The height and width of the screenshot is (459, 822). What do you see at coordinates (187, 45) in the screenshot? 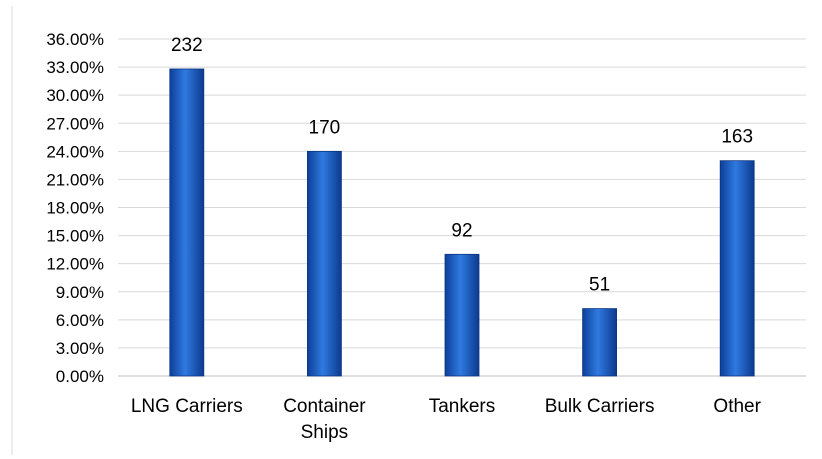
I see `data-label: 232` at bounding box center [187, 45].